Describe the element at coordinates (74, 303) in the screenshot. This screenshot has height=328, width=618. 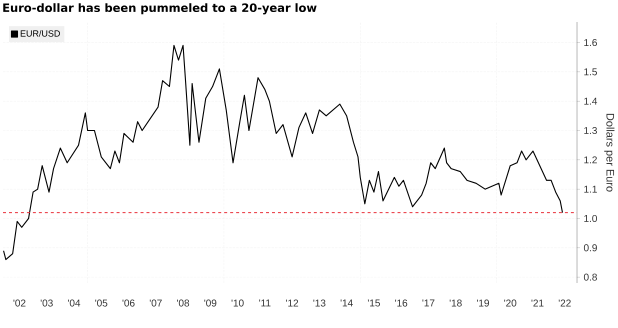
I see `x-tick-label: '04` at that location.